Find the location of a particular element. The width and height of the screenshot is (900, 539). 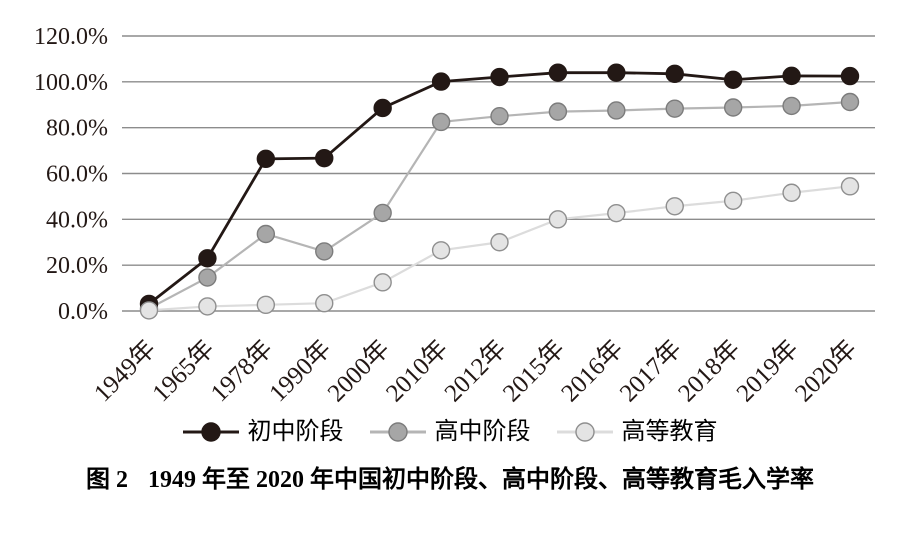

chart-legend: 初中阶段 高中阶段 高等教育 is located at coordinates (450, 432).